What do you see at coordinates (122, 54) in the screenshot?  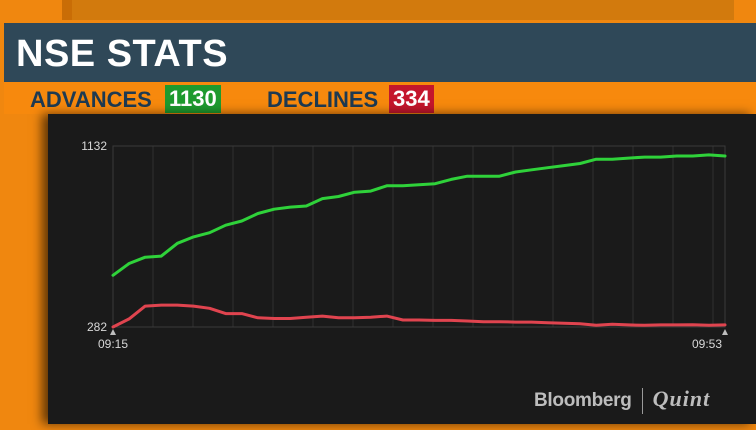 I see `page-title: NSE STATS` at bounding box center [122, 54].